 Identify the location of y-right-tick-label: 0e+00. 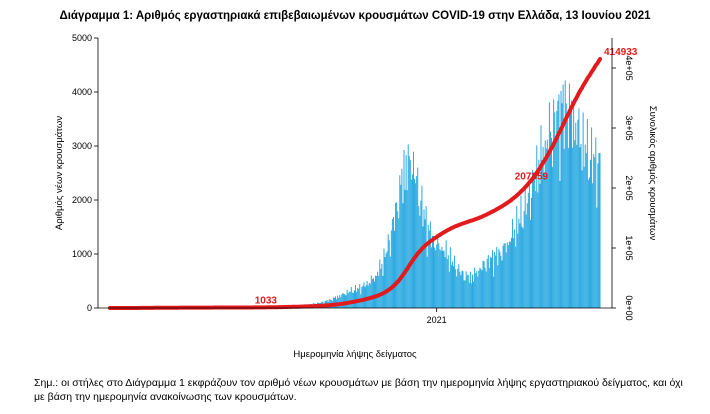
(629, 307).